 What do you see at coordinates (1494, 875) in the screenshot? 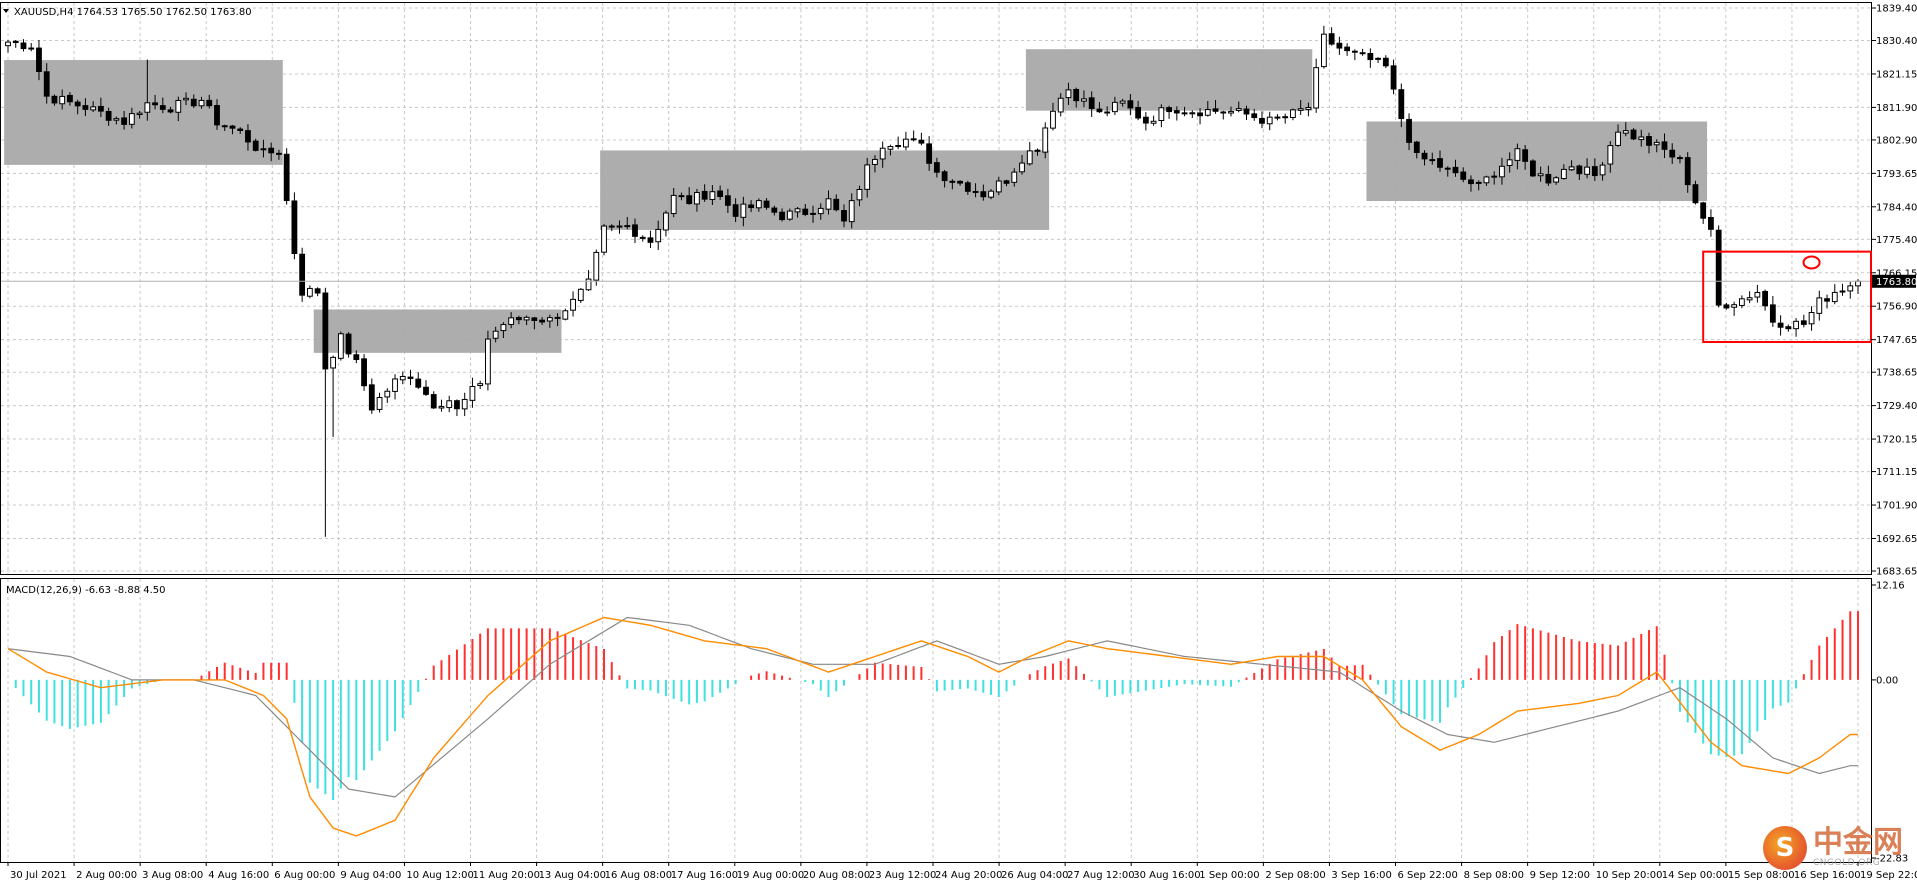
I see `time-tick-label: 8 Sep 08:00` at bounding box center [1494, 875].